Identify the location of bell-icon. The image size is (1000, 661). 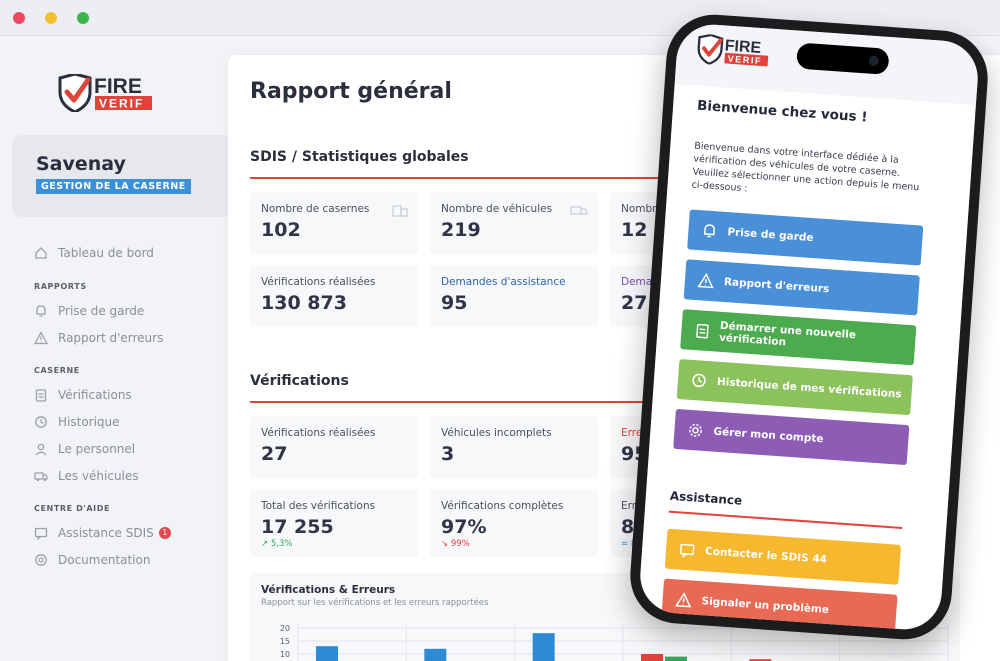
(709, 230).